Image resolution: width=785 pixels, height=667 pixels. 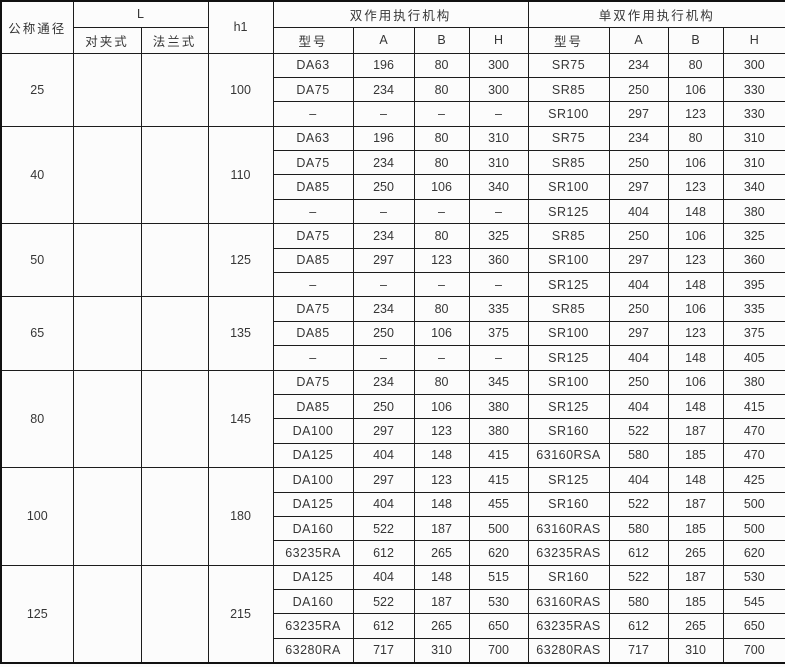 I want to click on cell-sr-A: 612, so click(x=638, y=626).